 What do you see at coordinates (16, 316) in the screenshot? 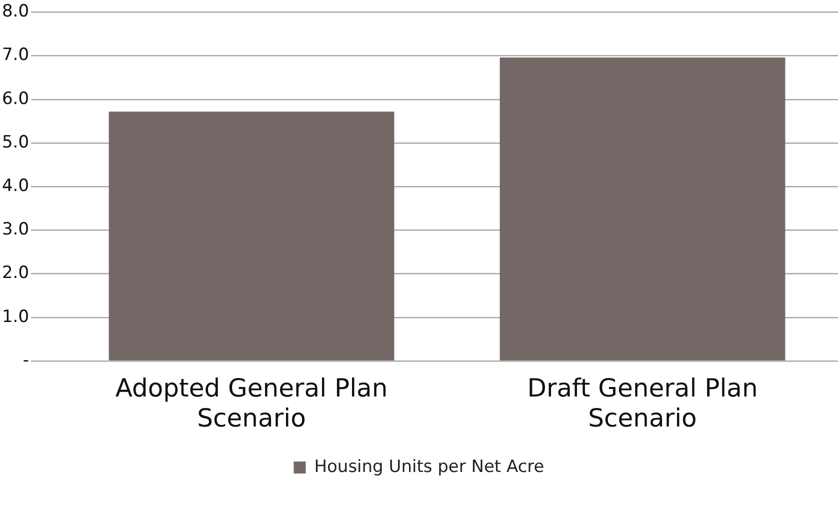
I see `y-tick-label: 1.0` at bounding box center [16, 316].